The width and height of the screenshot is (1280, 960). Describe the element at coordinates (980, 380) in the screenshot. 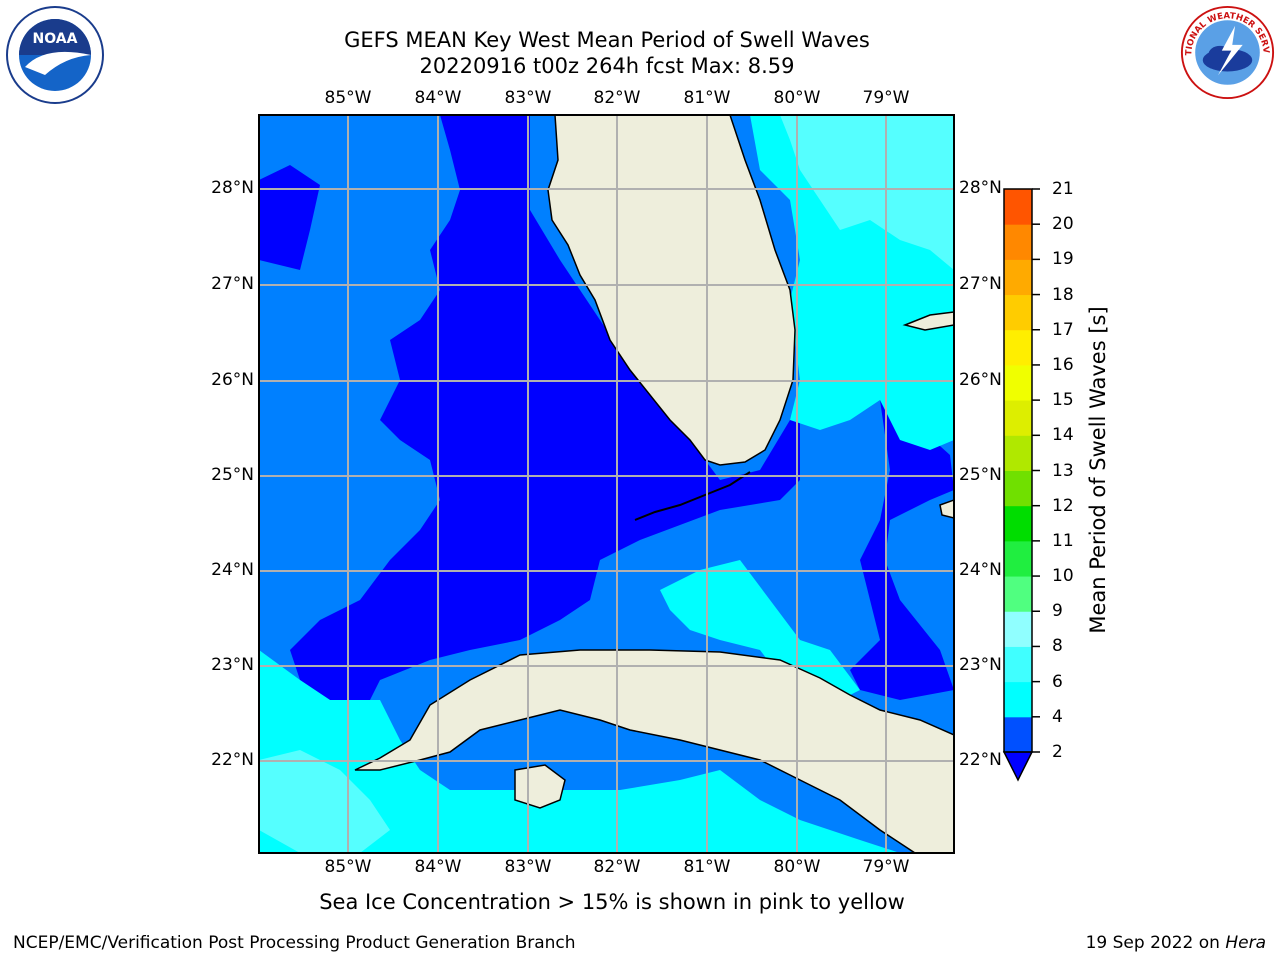

I see `lat-label-right: 26°N` at that location.